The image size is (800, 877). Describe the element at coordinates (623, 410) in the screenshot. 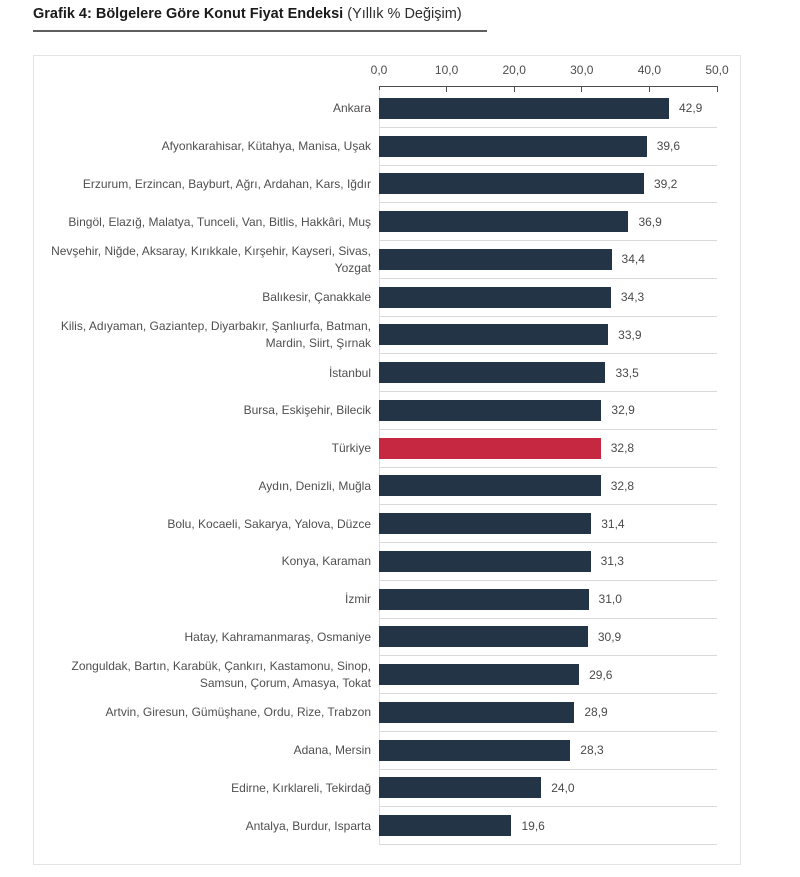

I see `bar-value-label: 32,9` at that location.